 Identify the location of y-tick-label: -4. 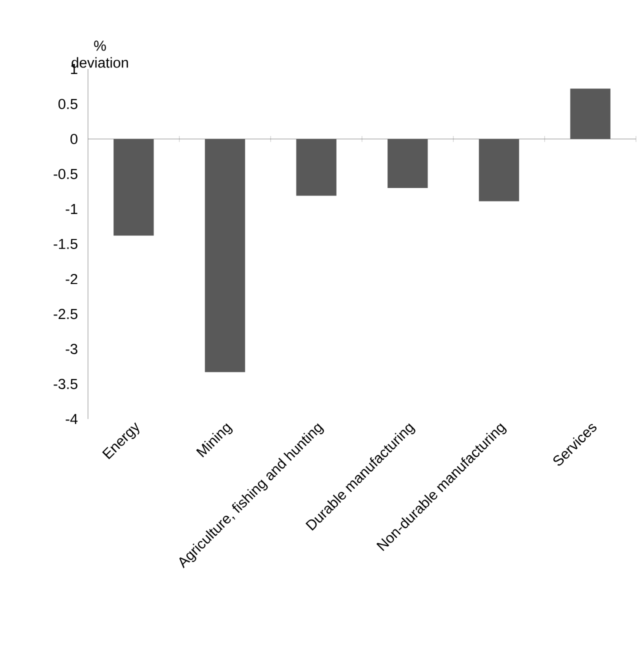
(72, 419).